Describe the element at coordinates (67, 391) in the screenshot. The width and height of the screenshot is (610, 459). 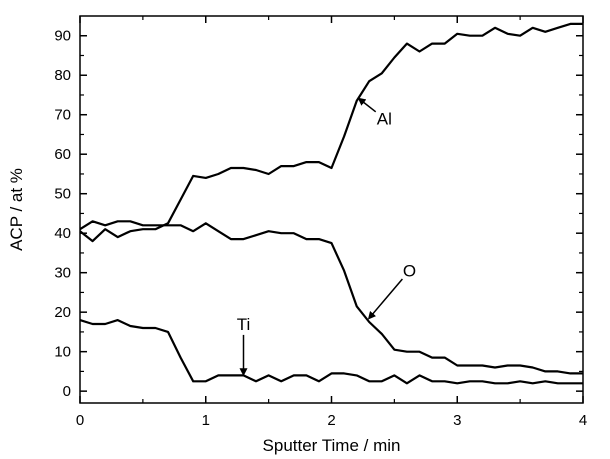
I see `y-tick-label: 0` at that location.